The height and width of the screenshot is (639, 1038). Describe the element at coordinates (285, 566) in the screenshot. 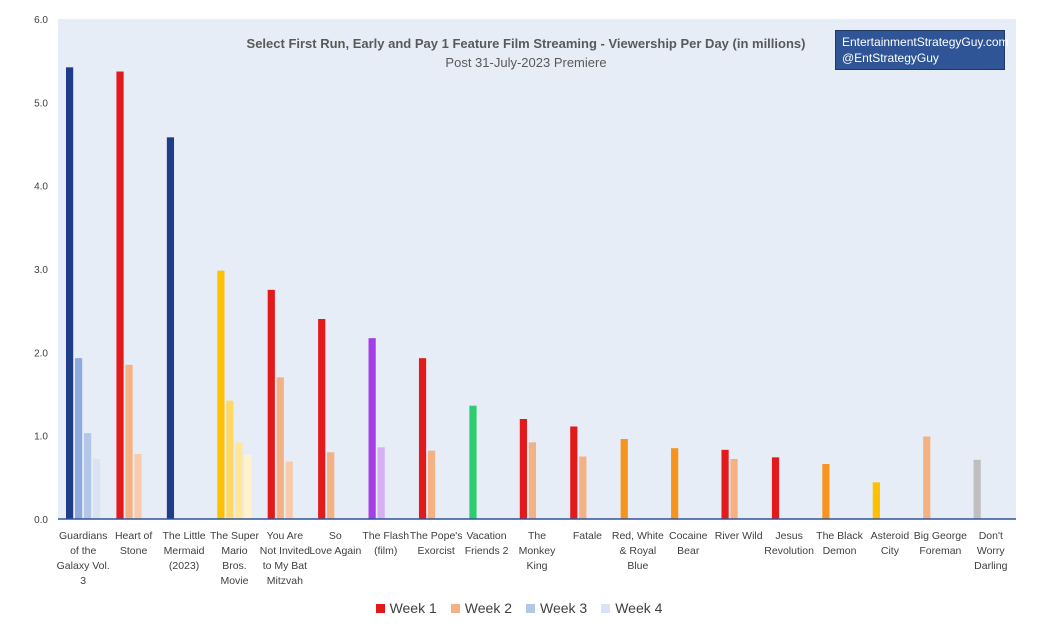

I see `category-label: to My Bat` at that location.